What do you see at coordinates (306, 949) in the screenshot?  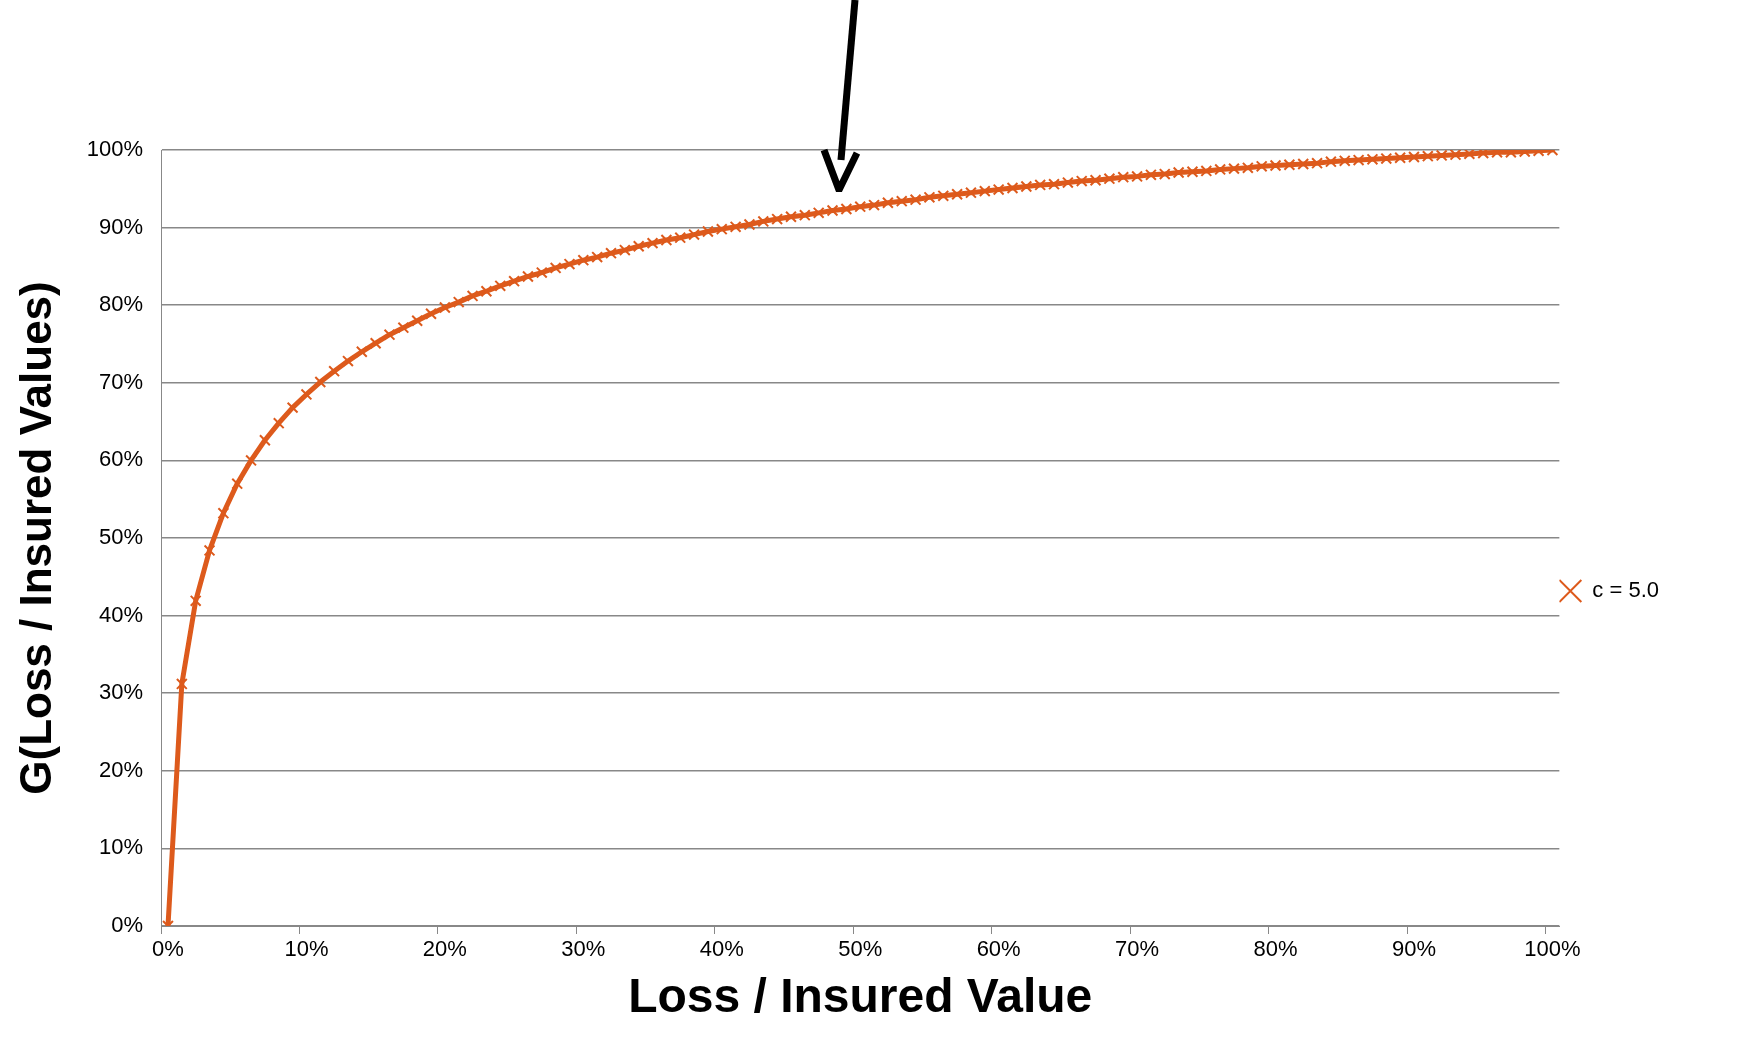 I see `x-tick-label: 10%` at bounding box center [306, 949].